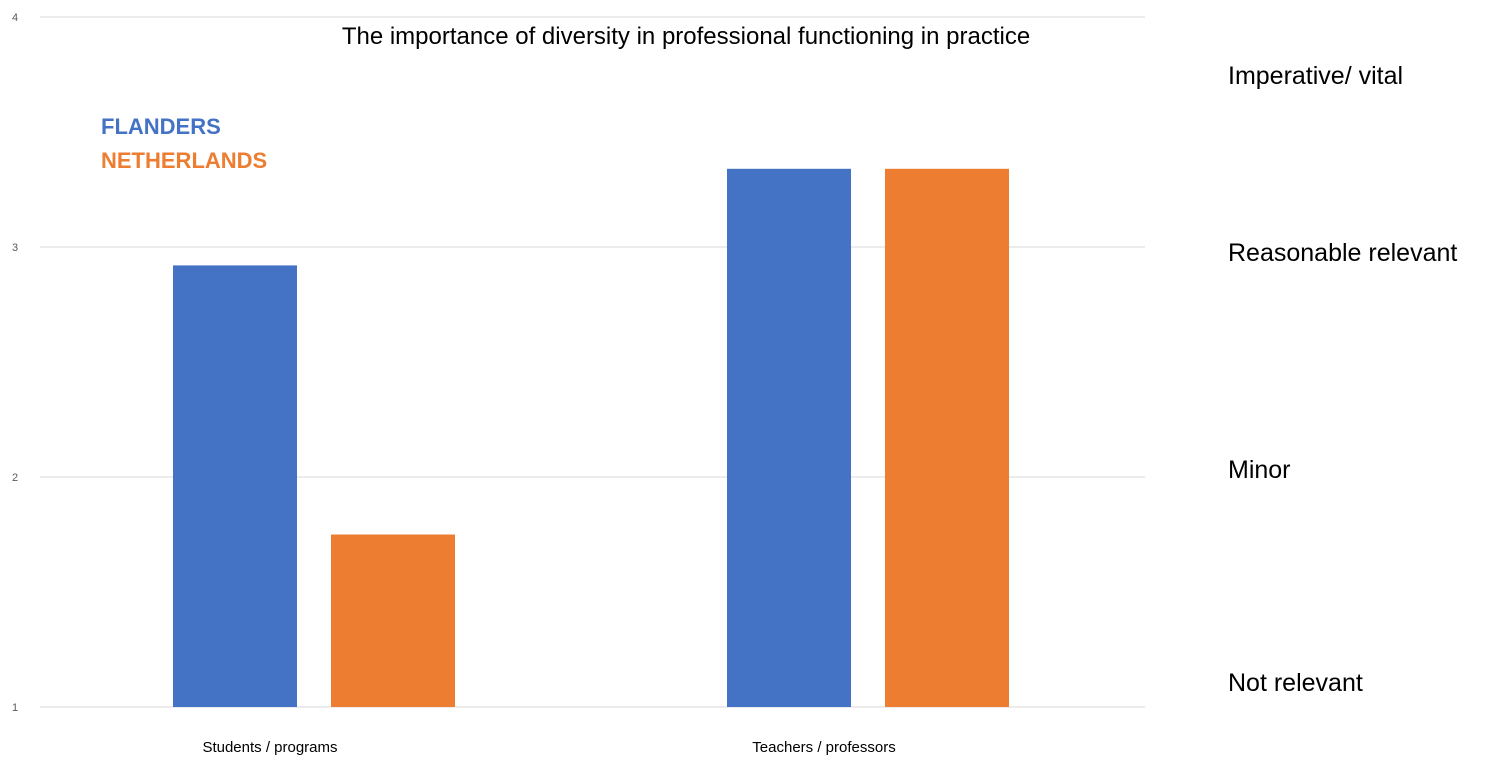 Image resolution: width=1493 pixels, height=758 pixels. Describe the element at coordinates (1295, 683) in the screenshot. I see `scale-label: Not relevant` at that location.